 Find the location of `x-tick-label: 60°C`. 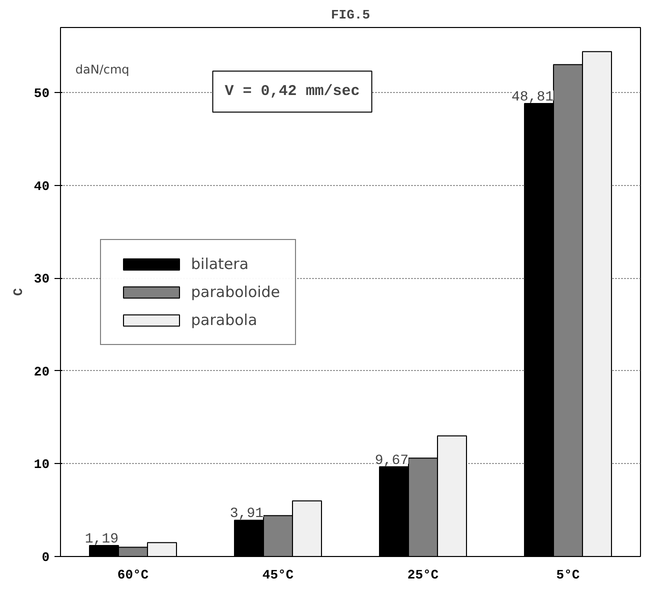

x-tick-label: 60°C is located at coordinates (133, 575).